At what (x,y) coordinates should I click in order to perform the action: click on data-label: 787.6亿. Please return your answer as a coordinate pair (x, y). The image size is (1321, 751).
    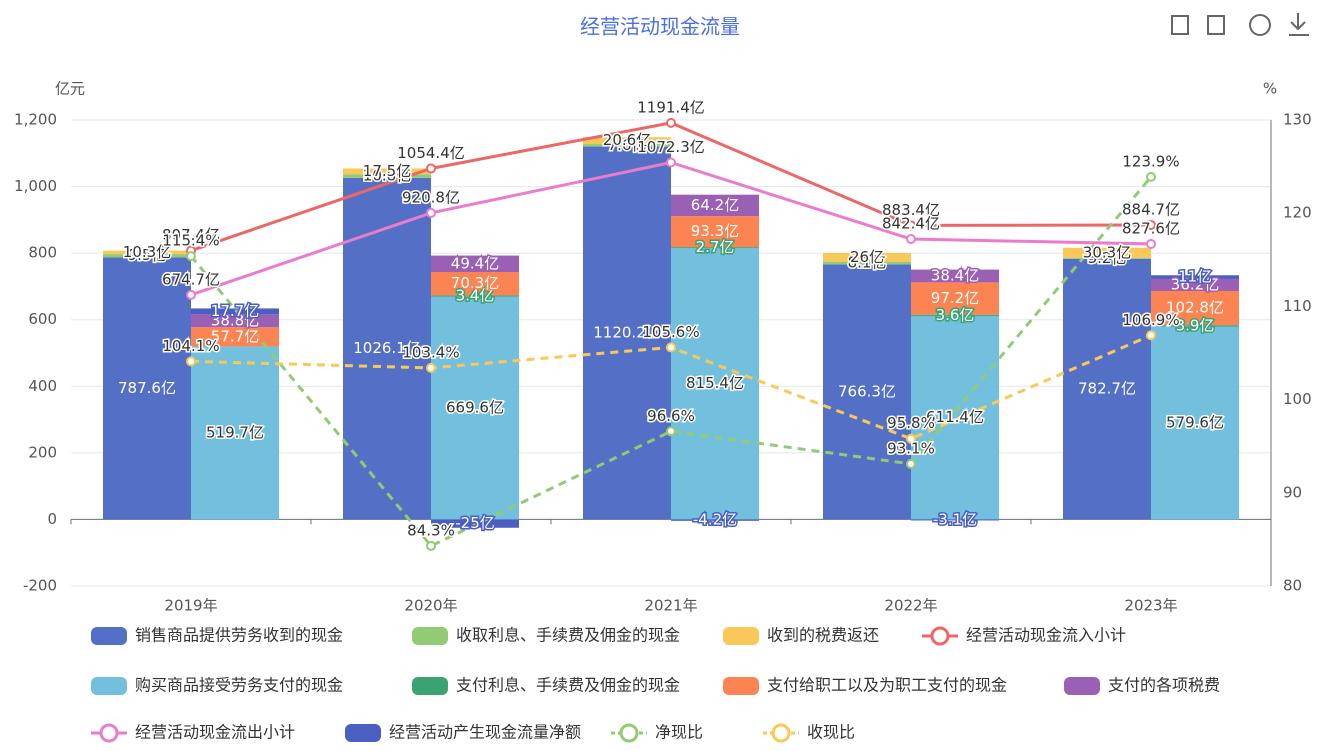
    Looking at the image, I should click on (147, 388).